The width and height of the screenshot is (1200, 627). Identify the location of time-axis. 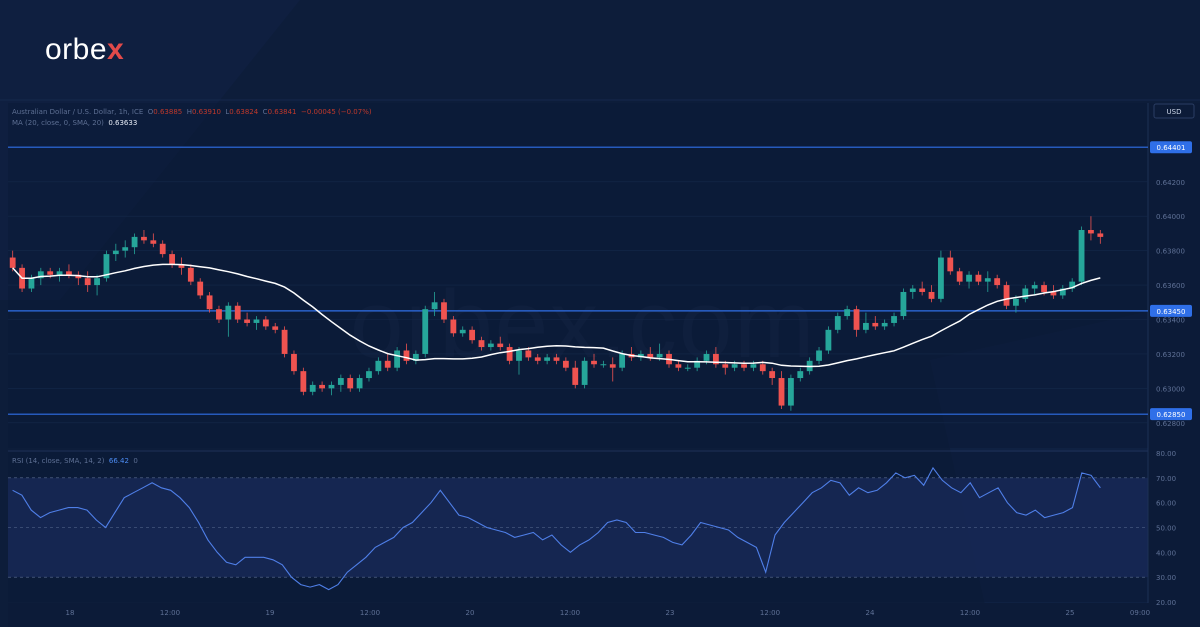
(604, 615).